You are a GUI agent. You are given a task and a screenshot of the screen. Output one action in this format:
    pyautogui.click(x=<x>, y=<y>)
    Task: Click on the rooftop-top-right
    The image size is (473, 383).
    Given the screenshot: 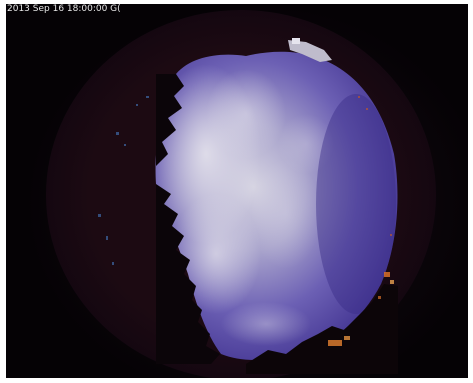 What is the action you would take?
    pyautogui.click(x=310, y=50)
    